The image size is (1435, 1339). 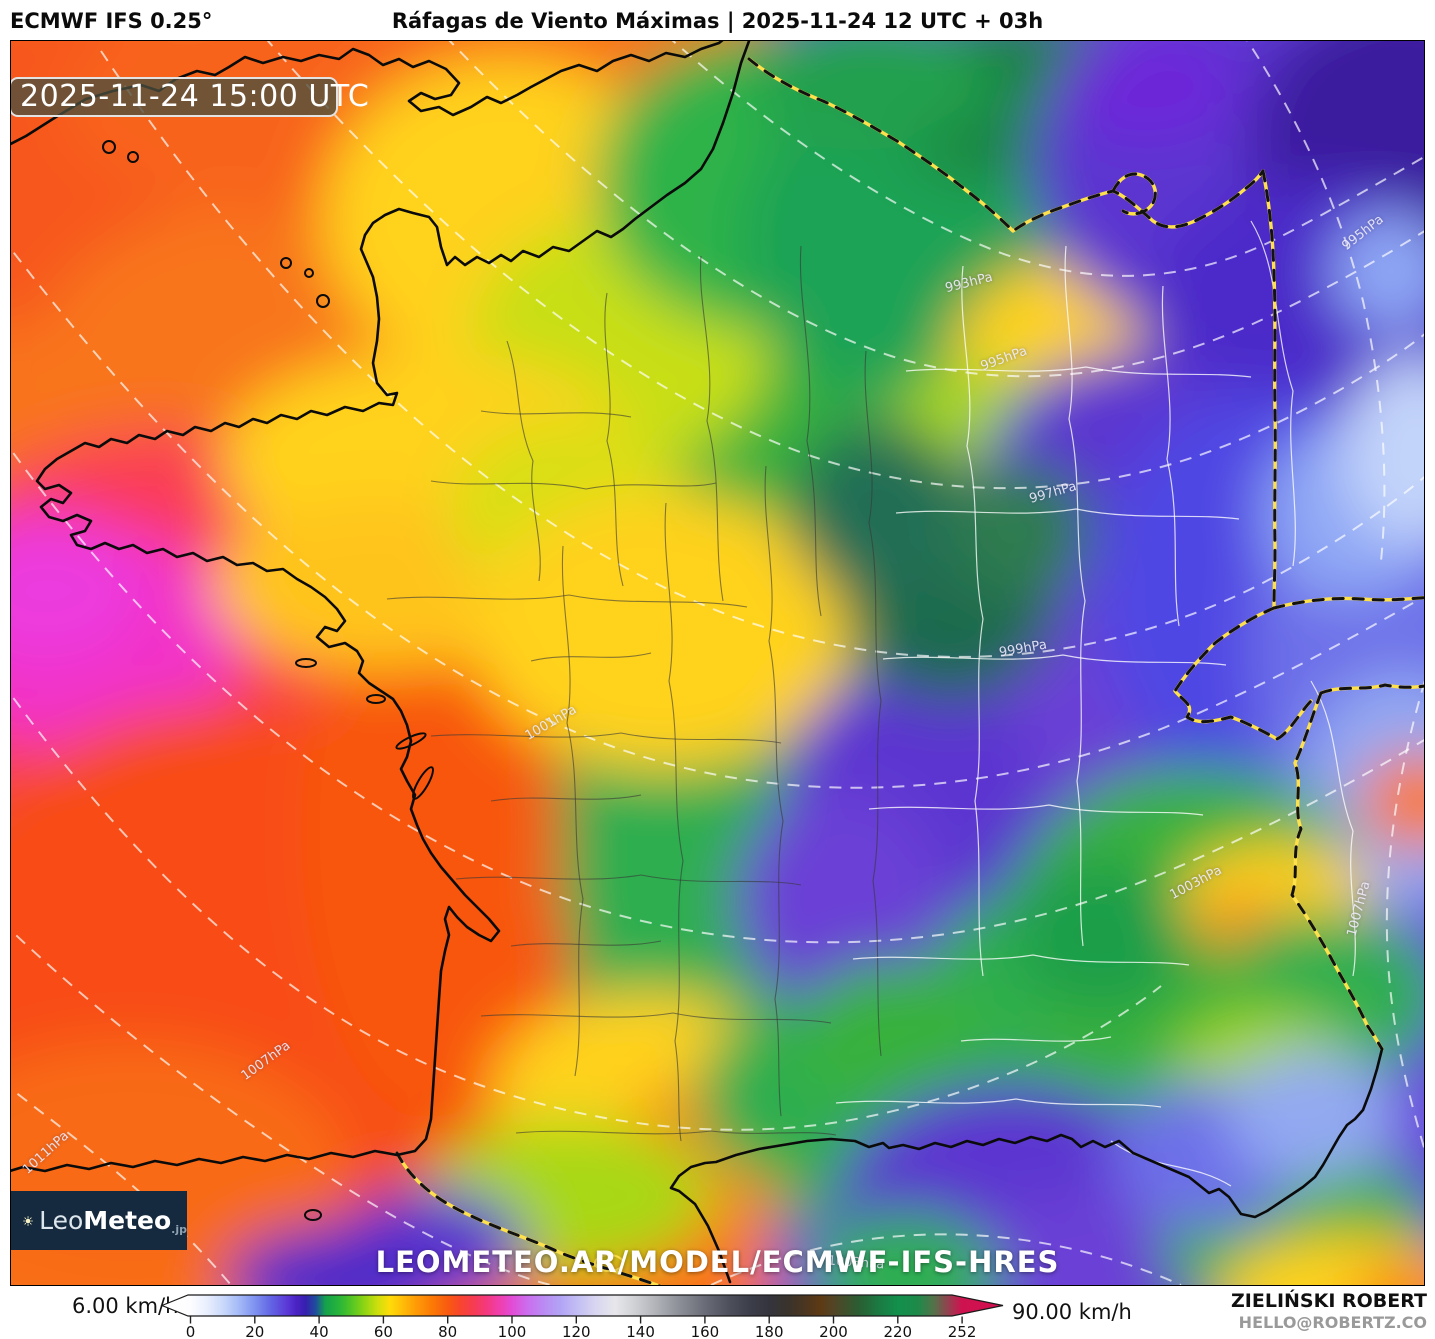 What do you see at coordinates (576, 1331) in the screenshot?
I see `colorbar-tick-label: 120` at bounding box center [576, 1331].